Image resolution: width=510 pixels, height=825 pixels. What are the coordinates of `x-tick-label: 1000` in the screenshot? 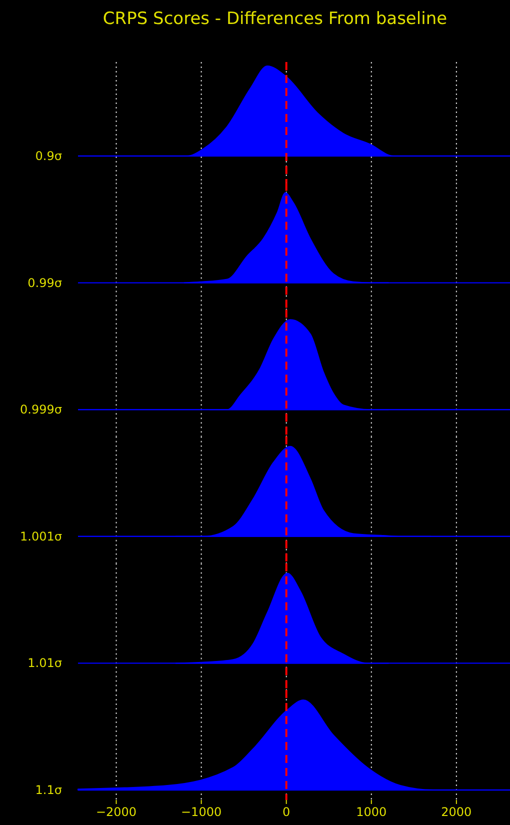 It's located at (371, 812).